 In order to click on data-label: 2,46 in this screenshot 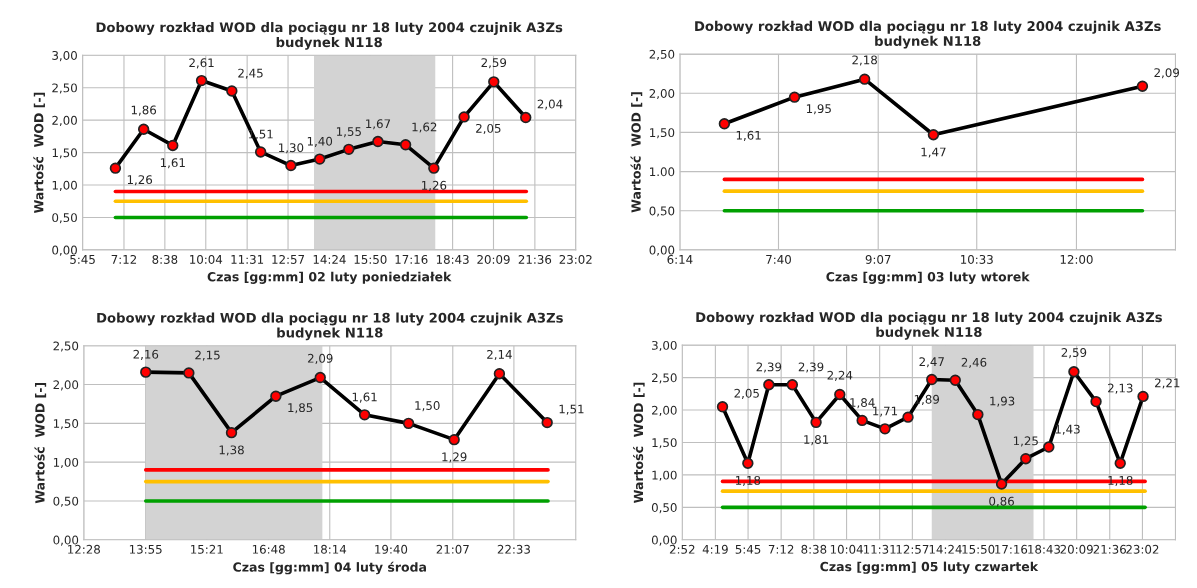, I will do `click(974, 362)`.